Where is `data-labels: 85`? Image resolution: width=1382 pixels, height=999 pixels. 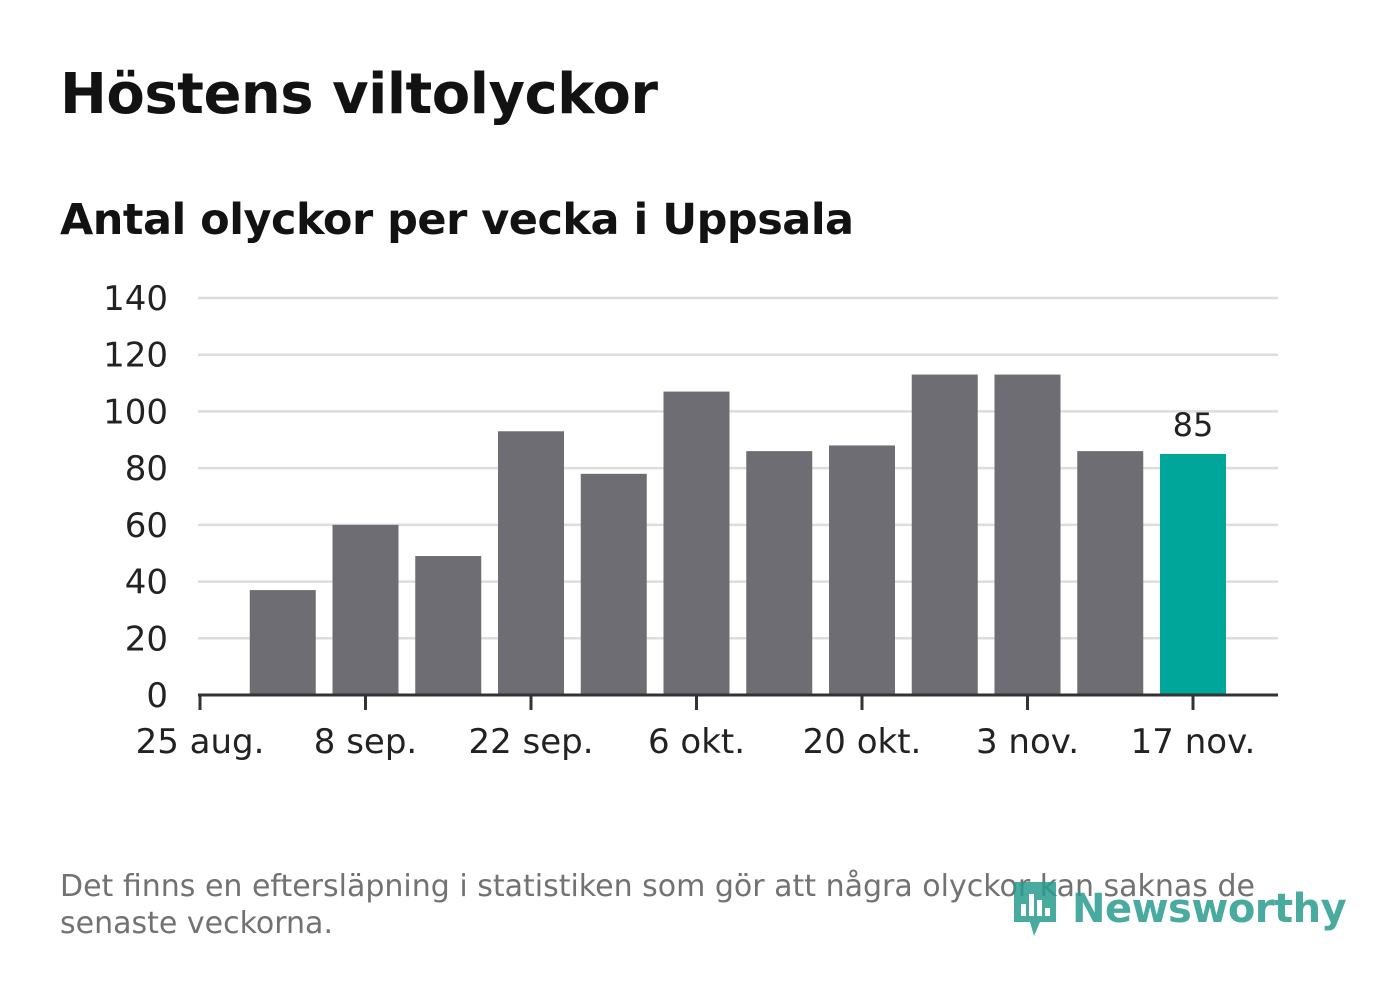
data-labels: 85 is located at coordinates (1193, 425).